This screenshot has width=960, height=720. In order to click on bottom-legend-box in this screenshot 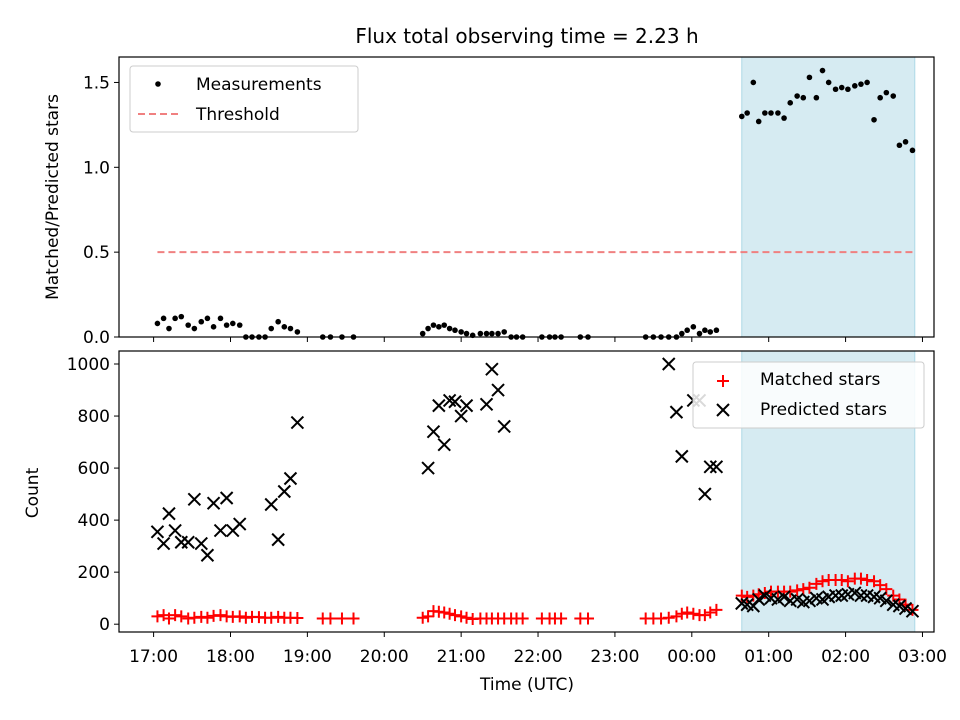, I will do `click(808, 395)`.